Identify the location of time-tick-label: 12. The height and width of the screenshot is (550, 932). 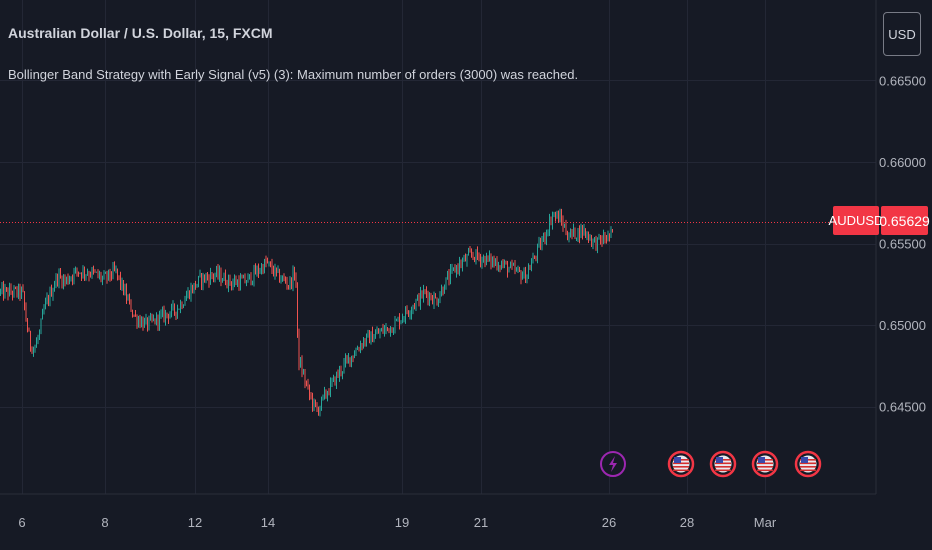
(195, 522).